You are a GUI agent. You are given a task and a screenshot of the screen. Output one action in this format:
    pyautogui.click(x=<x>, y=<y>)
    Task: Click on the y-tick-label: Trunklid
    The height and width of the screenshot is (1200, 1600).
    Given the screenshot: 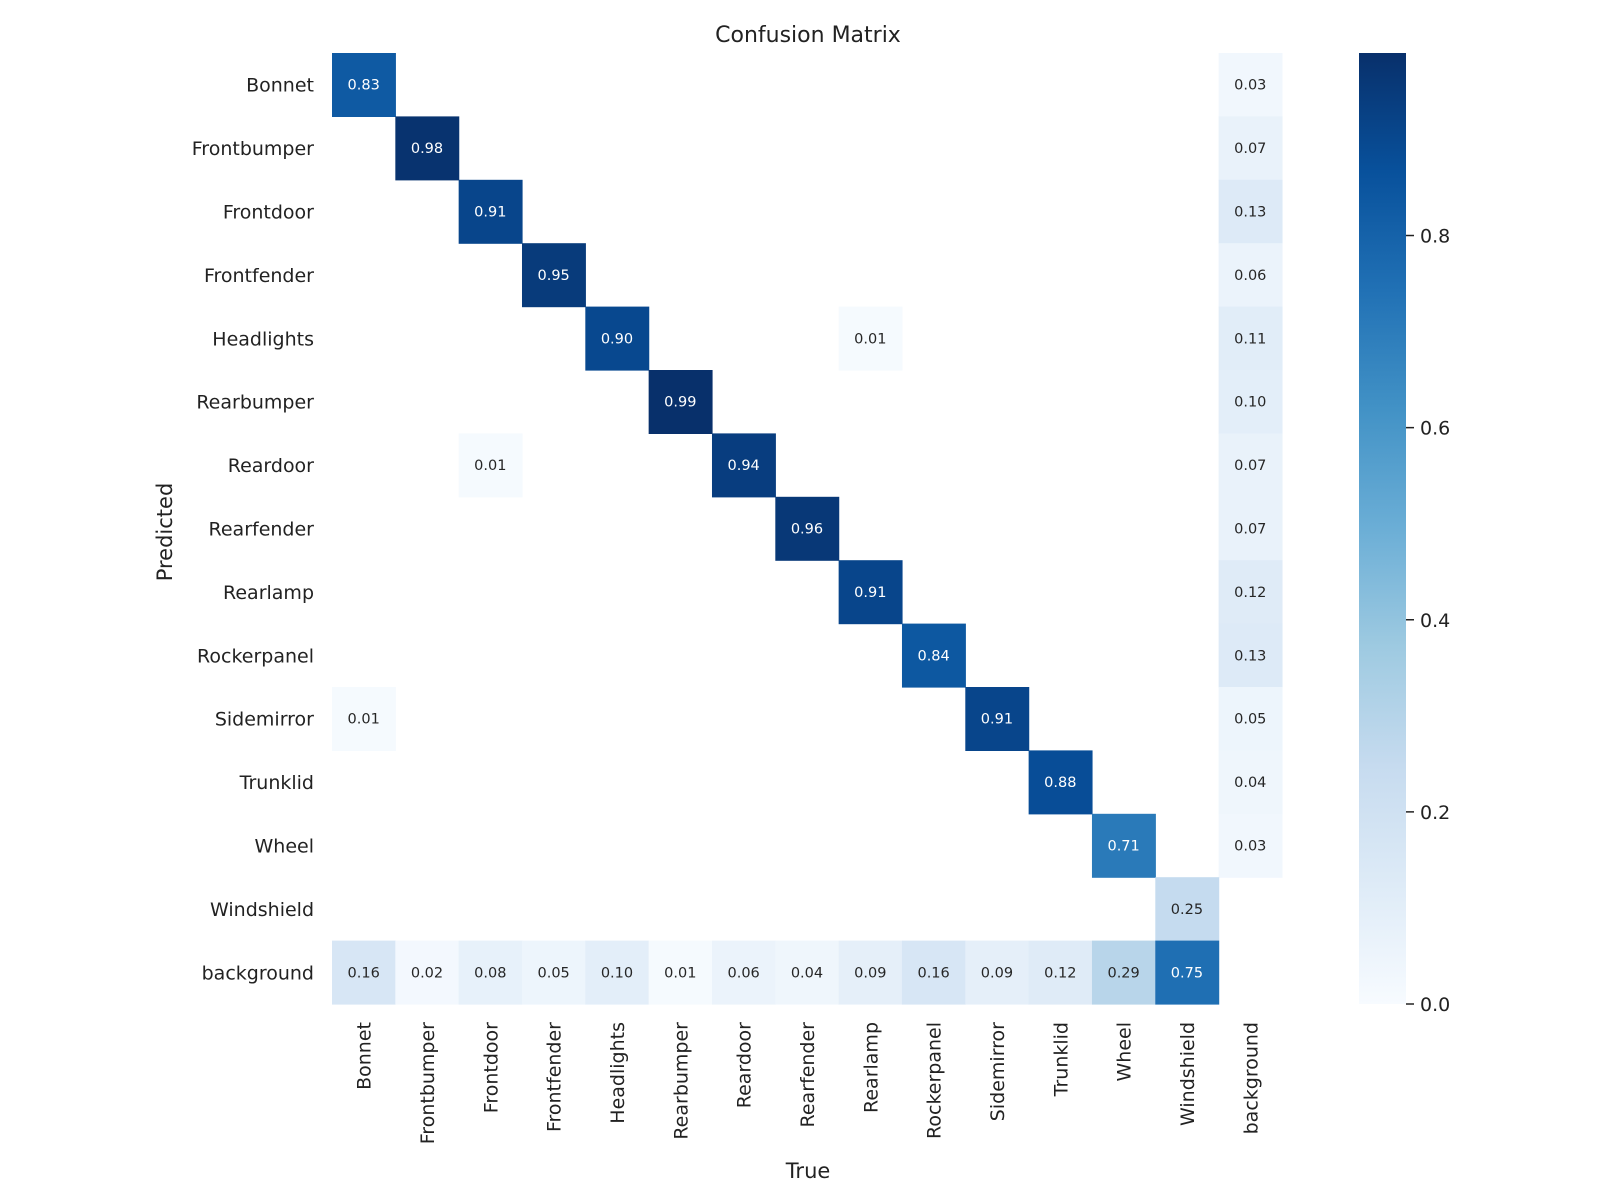 What is the action you would take?
    pyautogui.click(x=276, y=783)
    